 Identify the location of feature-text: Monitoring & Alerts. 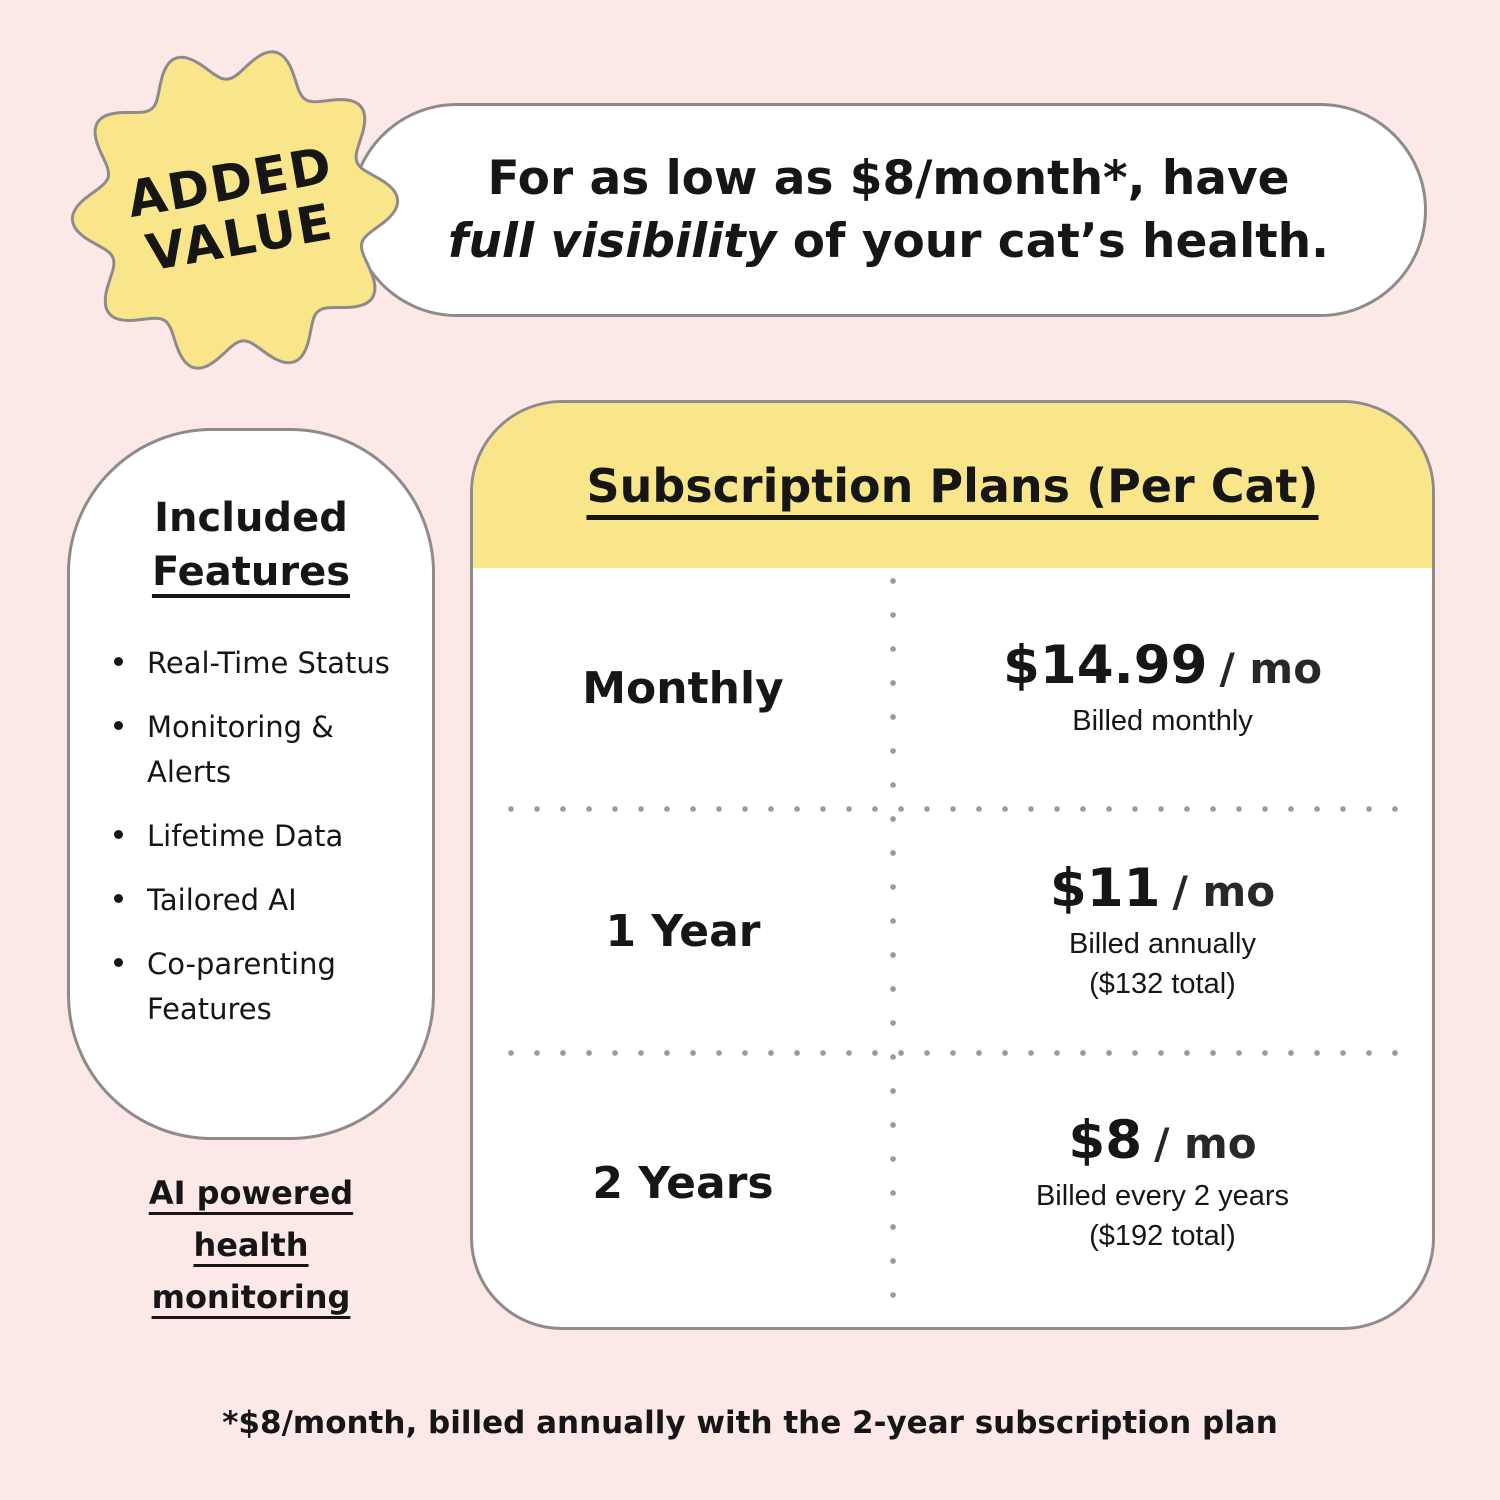
(240, 749).